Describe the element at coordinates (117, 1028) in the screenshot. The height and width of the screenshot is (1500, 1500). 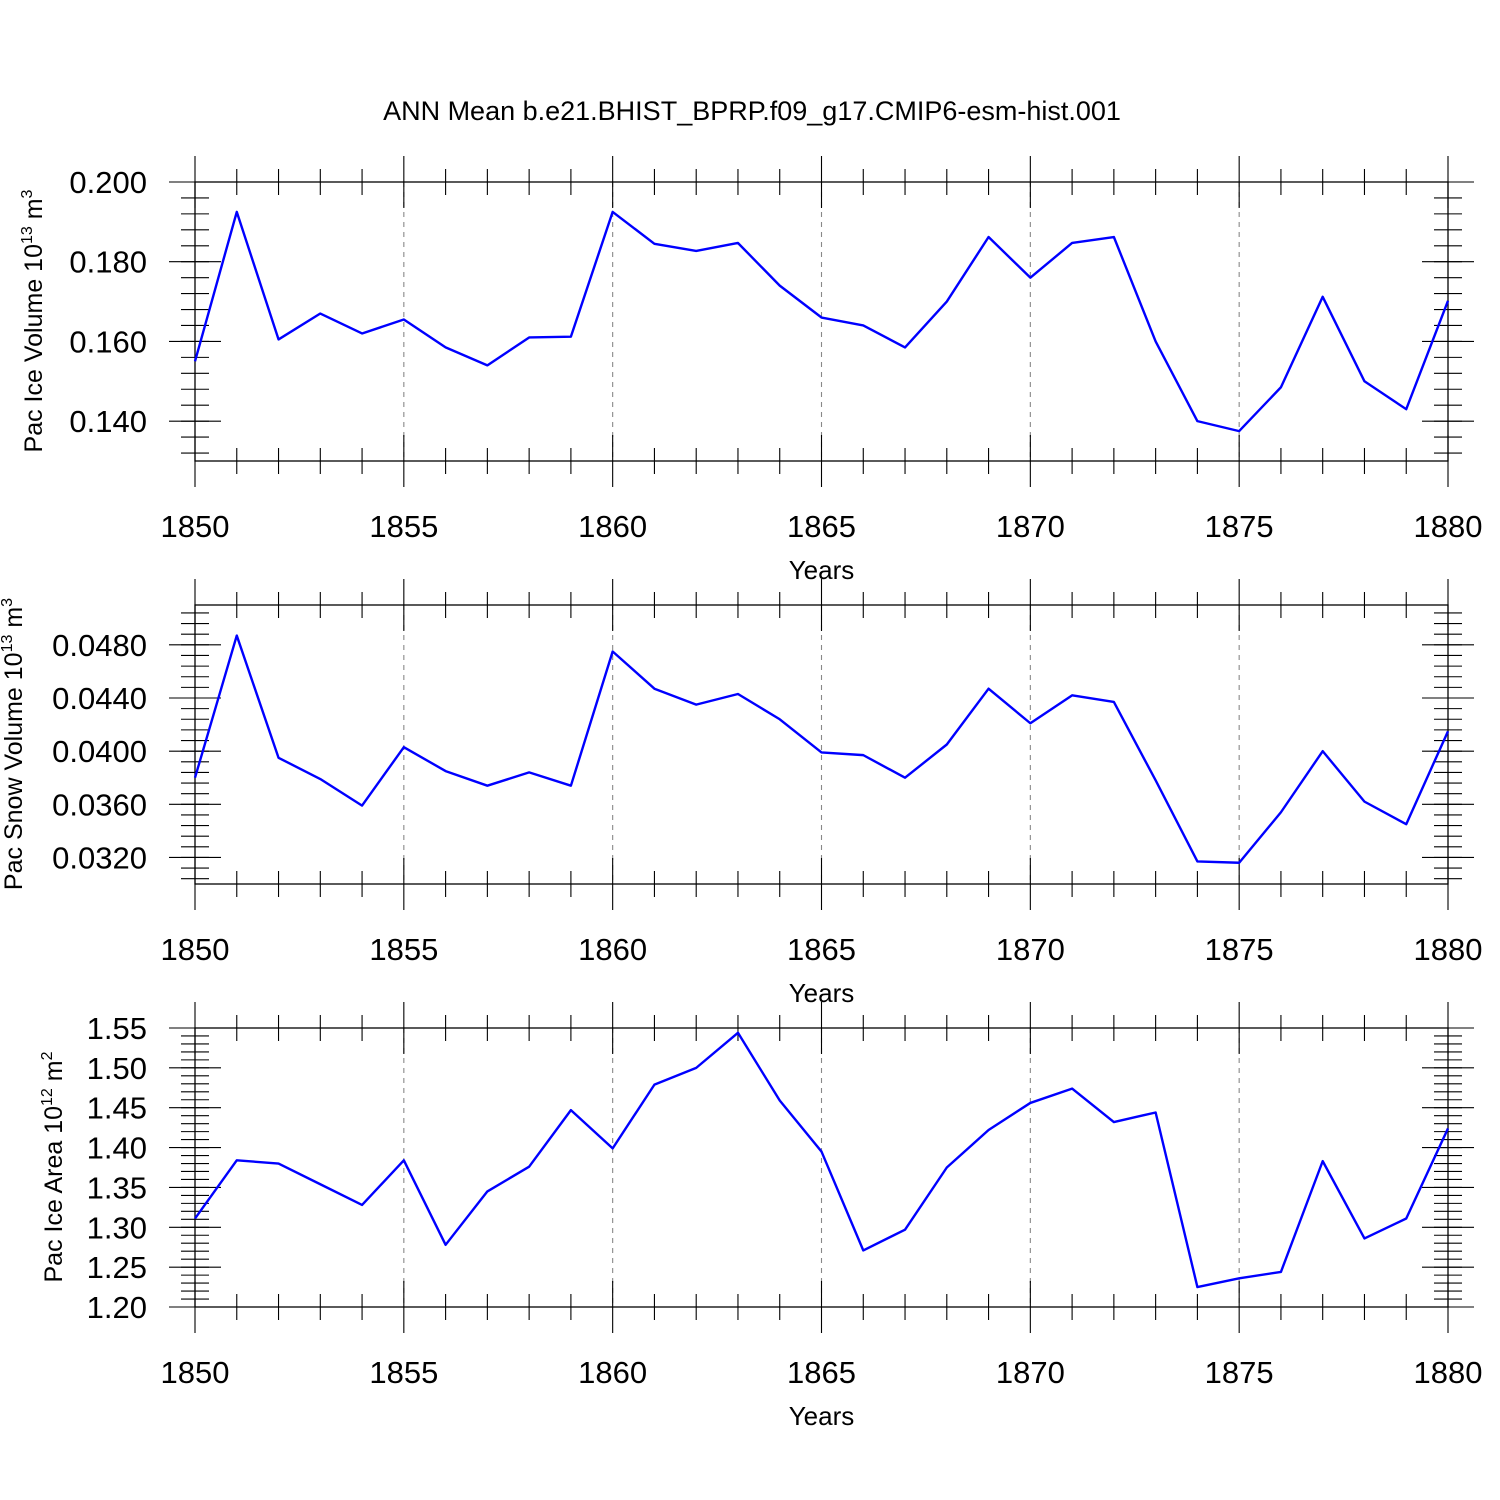
I see `y-tick-label: 1.55` at that location.